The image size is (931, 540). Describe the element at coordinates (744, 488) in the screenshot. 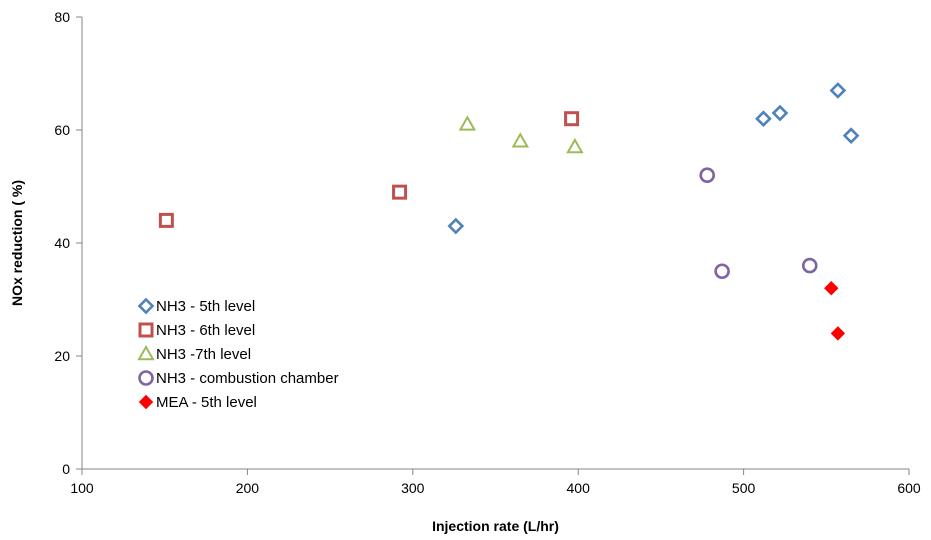

I see `x-tick-label: 500` at that location.